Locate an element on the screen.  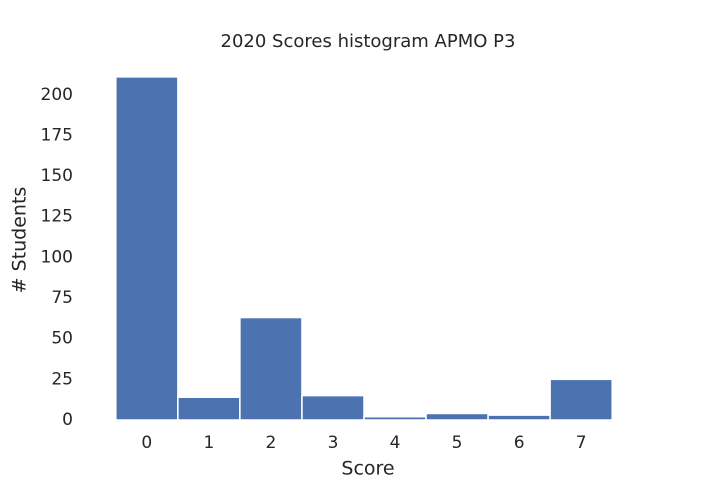
y-tick-label: 50 is located at coordinates (62, 339).